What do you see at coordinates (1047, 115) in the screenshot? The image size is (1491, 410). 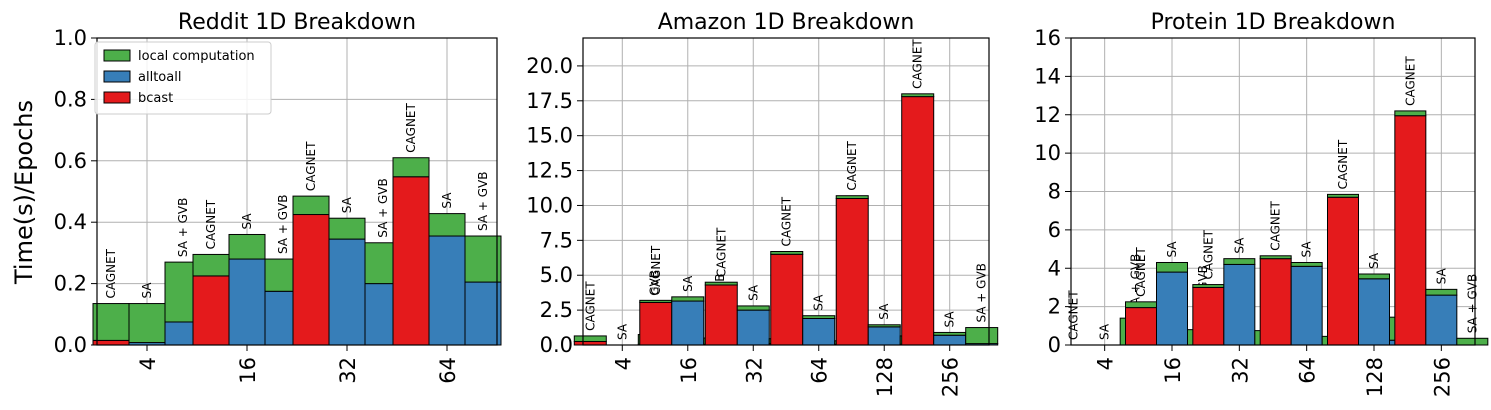 I see `y-tick-label: 12` at bounding box center [1047, 115].